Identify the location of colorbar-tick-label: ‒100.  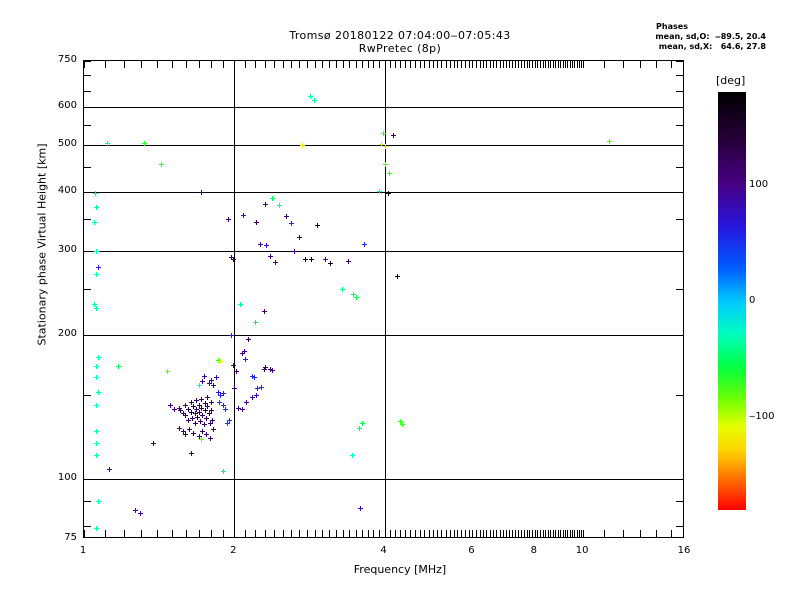
(762, 417).